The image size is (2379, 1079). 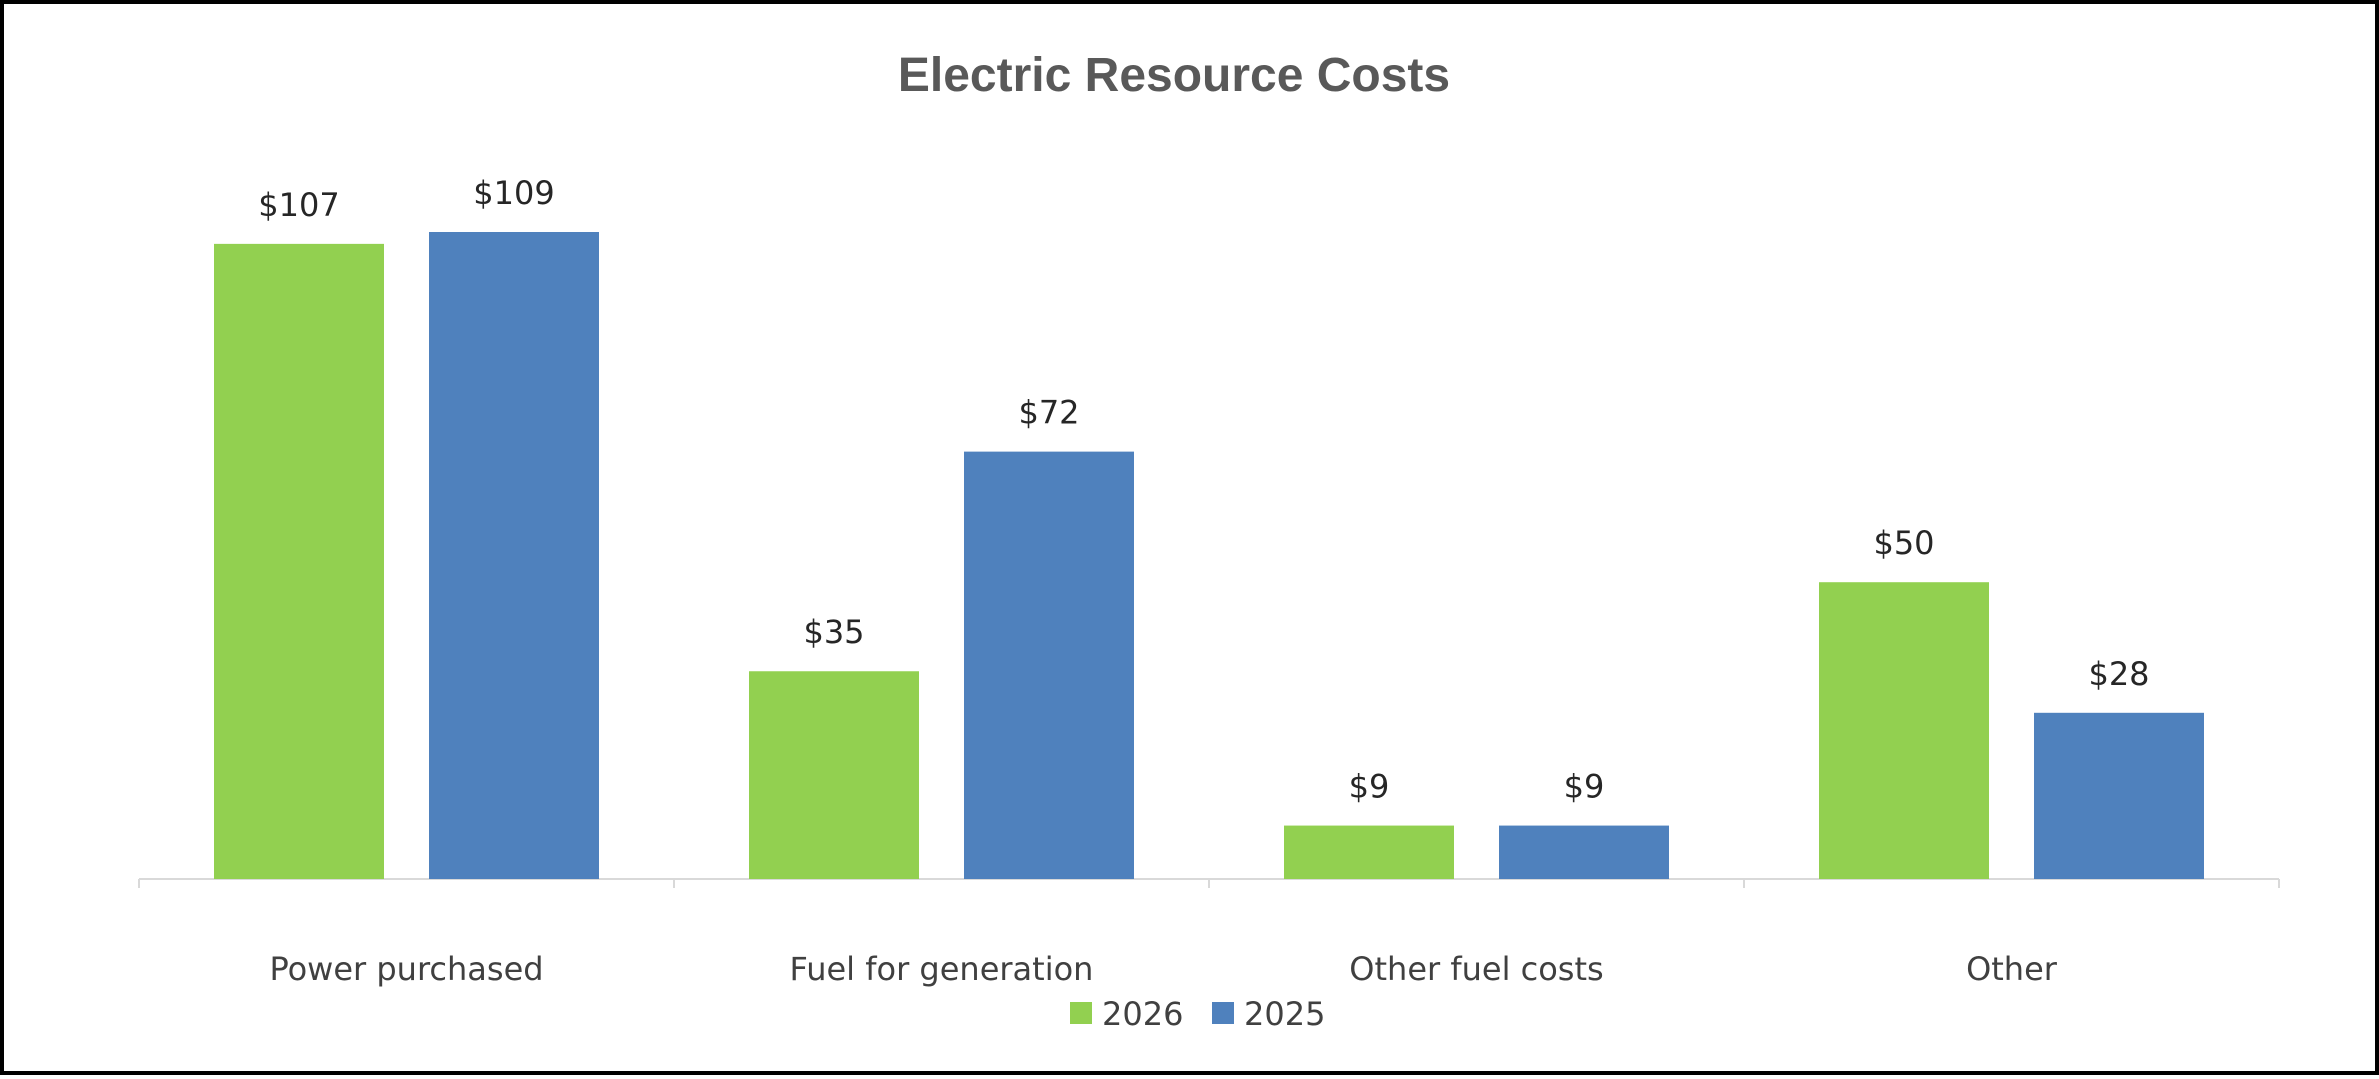 What do you see at coordinates (2012, 969) in the screenshot?
I see `category-label: Other` at bounding box center [2012, 969].